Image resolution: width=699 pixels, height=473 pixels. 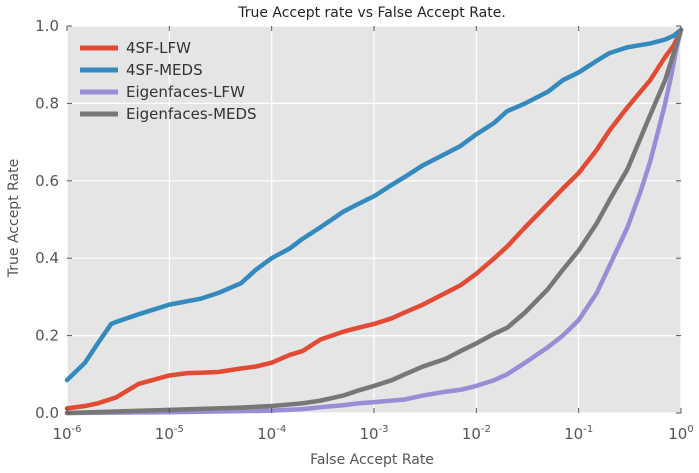 What do you see at coordinates (578, 433) in the screenshot?
I see `x-tick-label: 10⁻¹` at bounding box center [578, 433].